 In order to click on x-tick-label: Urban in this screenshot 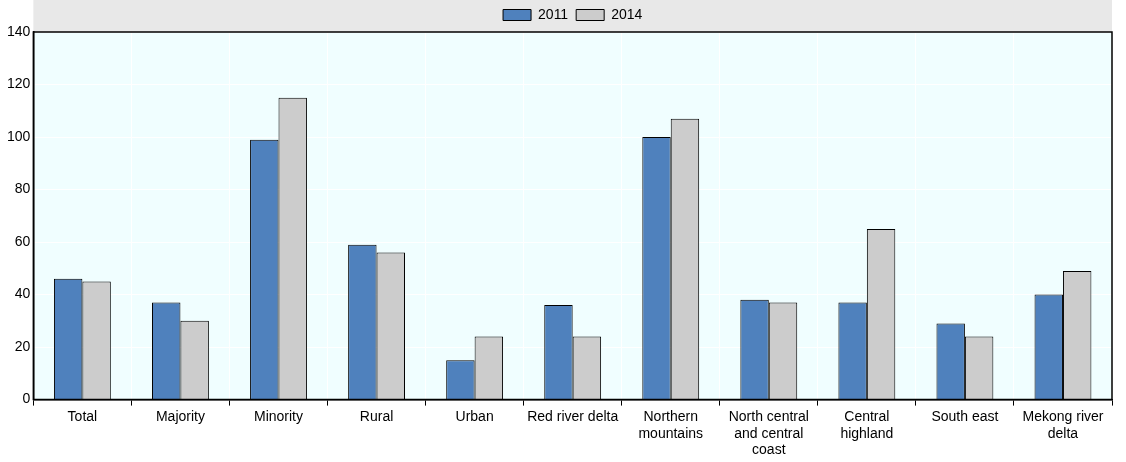, I will do `click(474, 415)`.